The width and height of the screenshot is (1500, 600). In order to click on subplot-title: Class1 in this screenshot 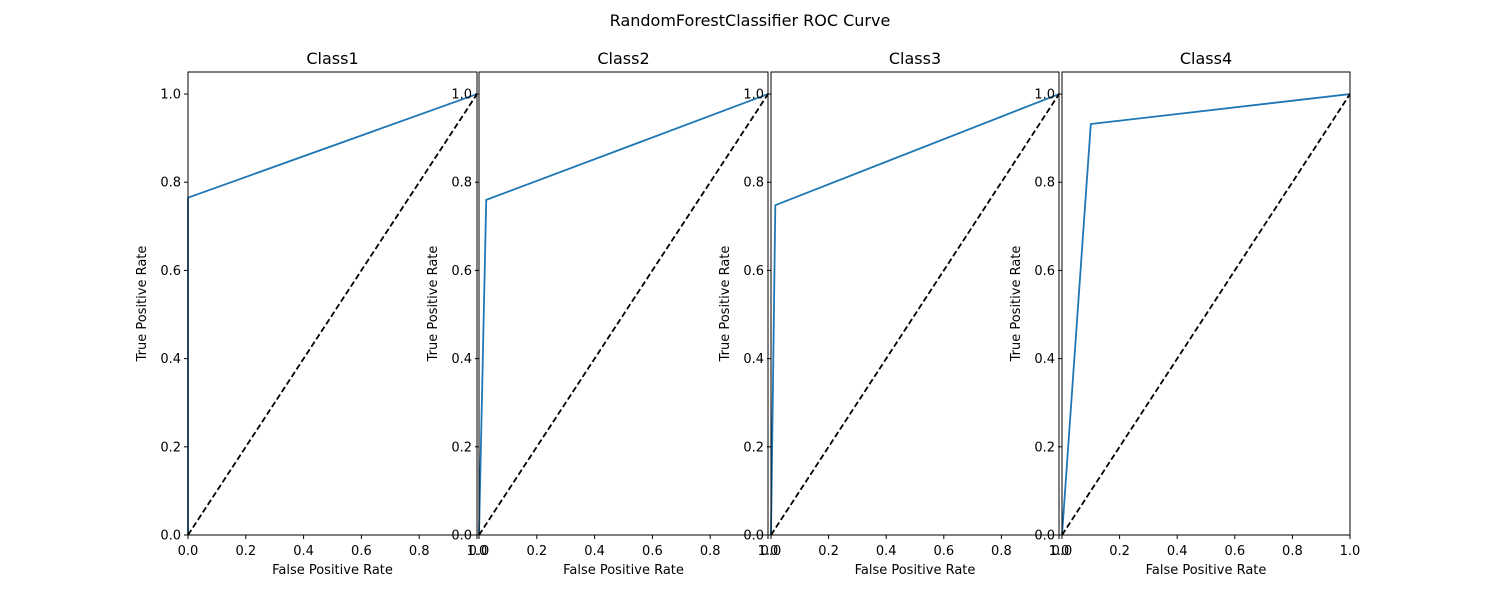, I will do `click(332, 58)`.